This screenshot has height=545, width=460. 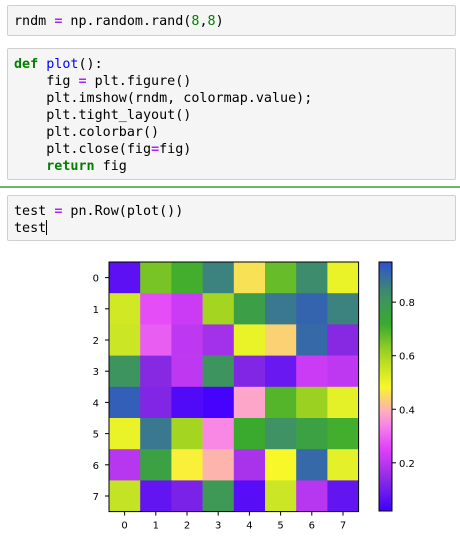 I want to click on text-cursor, so click(x=47, y=227).